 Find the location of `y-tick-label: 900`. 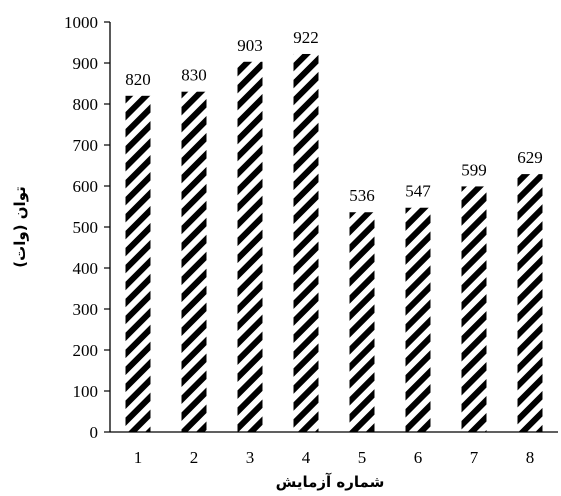

y-tick-label: 900 is located at coordinates (86, 63).